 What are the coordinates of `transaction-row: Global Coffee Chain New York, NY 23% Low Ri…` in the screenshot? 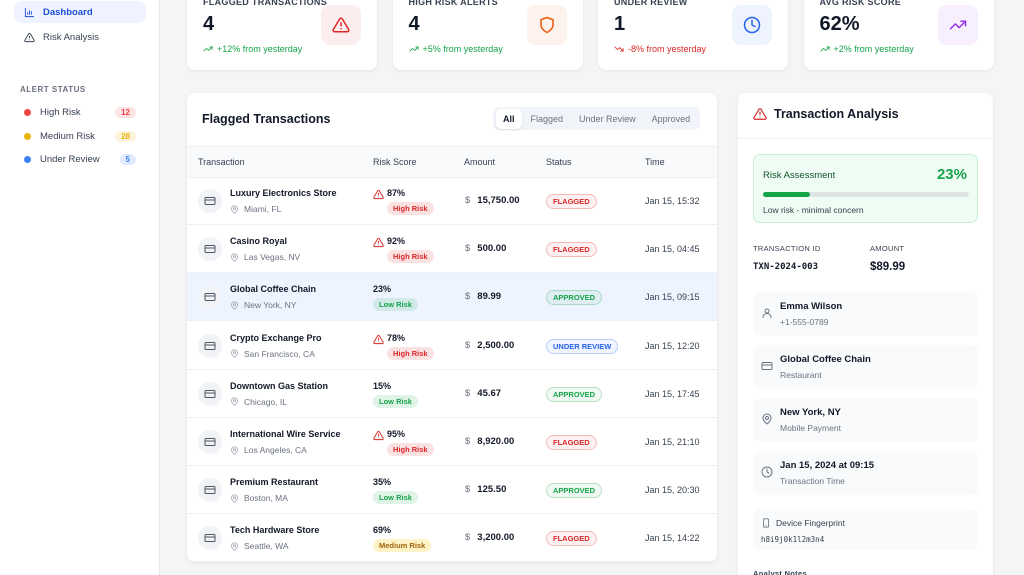 It's located at (452, 297).